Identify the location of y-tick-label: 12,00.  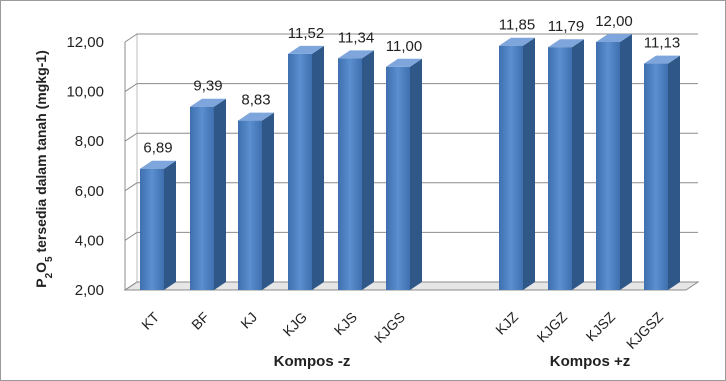
(85, 42).